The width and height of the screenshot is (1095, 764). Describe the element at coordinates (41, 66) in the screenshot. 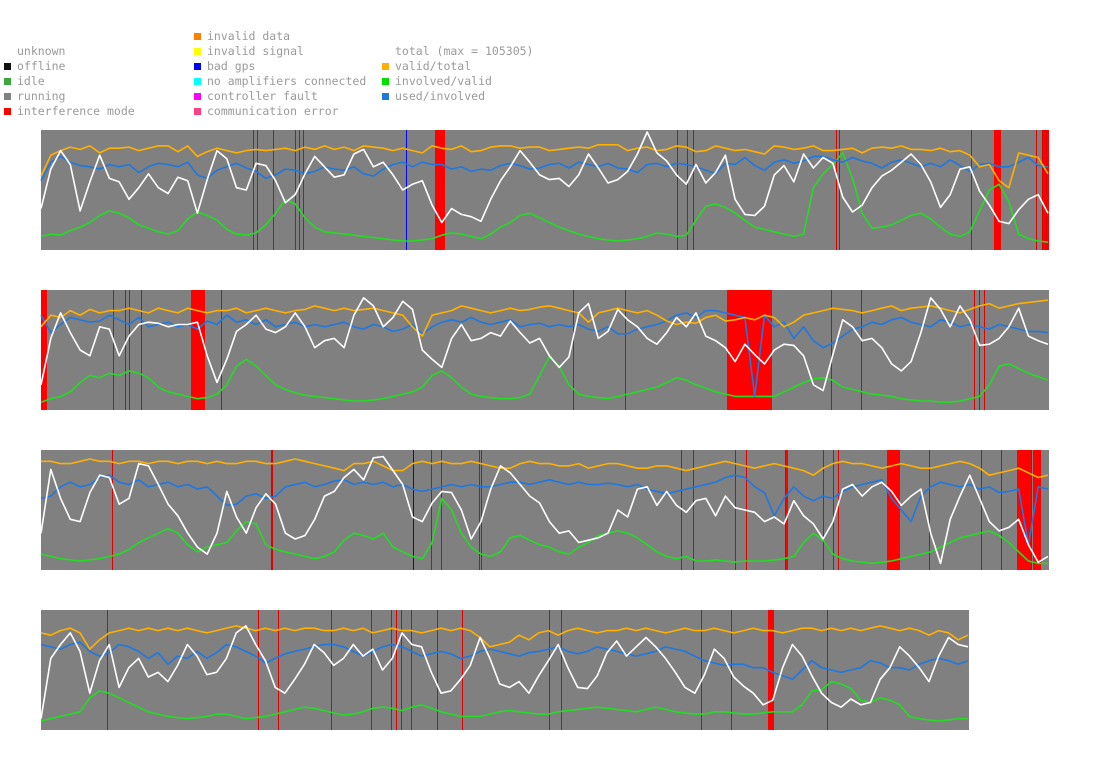

I see `legend-item-offline: offline` at that location.